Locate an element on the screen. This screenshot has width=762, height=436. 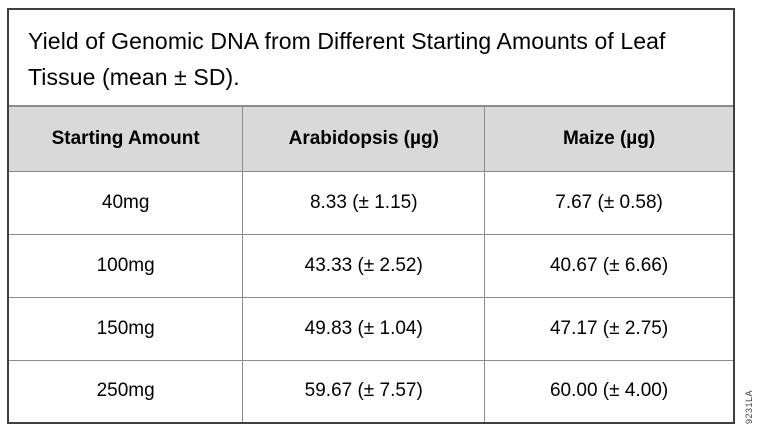
table-row: 100mg 43.33 (± 2.52) 40.67 (± 6.66) is located at coordinates (371, 265).